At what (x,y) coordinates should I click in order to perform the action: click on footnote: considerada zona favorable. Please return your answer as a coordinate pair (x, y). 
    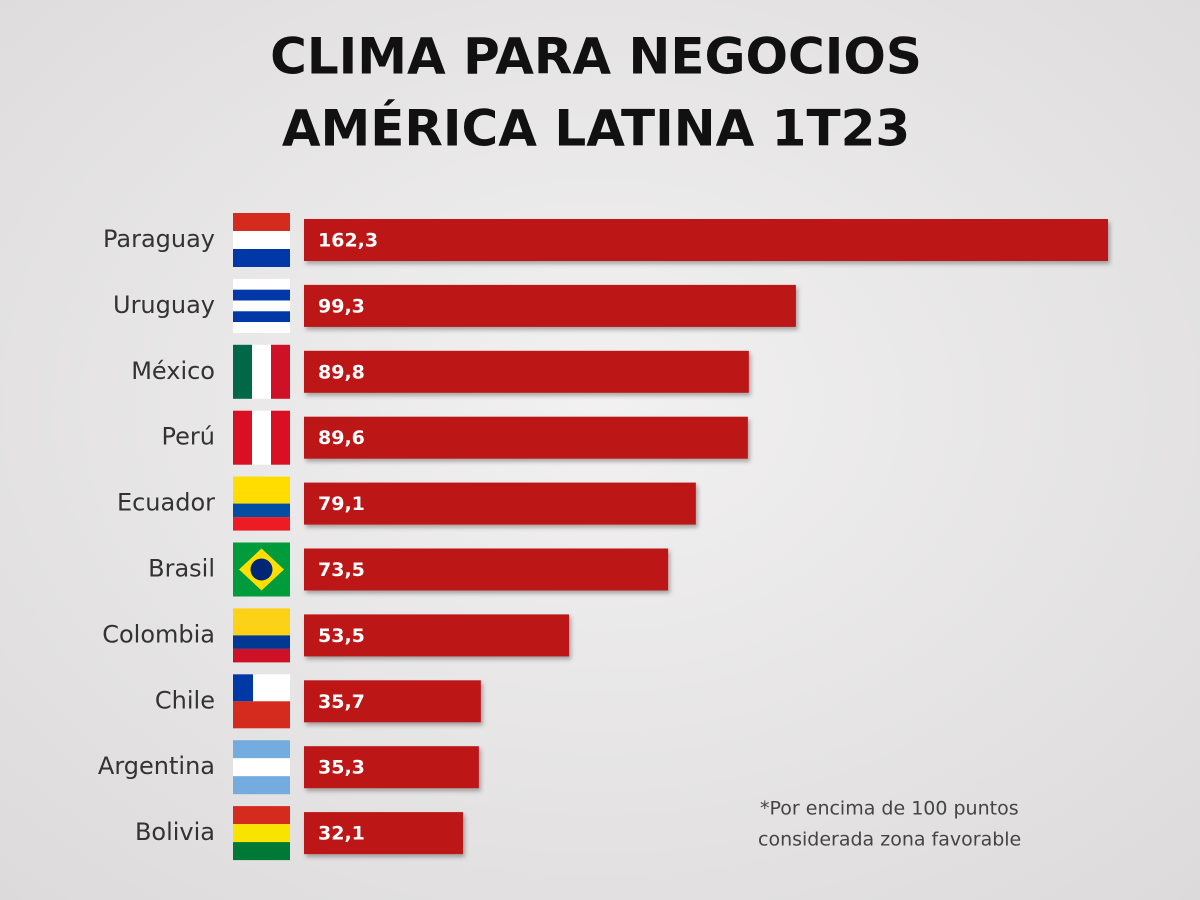
    Looking at the image, I should click on (889, 840).